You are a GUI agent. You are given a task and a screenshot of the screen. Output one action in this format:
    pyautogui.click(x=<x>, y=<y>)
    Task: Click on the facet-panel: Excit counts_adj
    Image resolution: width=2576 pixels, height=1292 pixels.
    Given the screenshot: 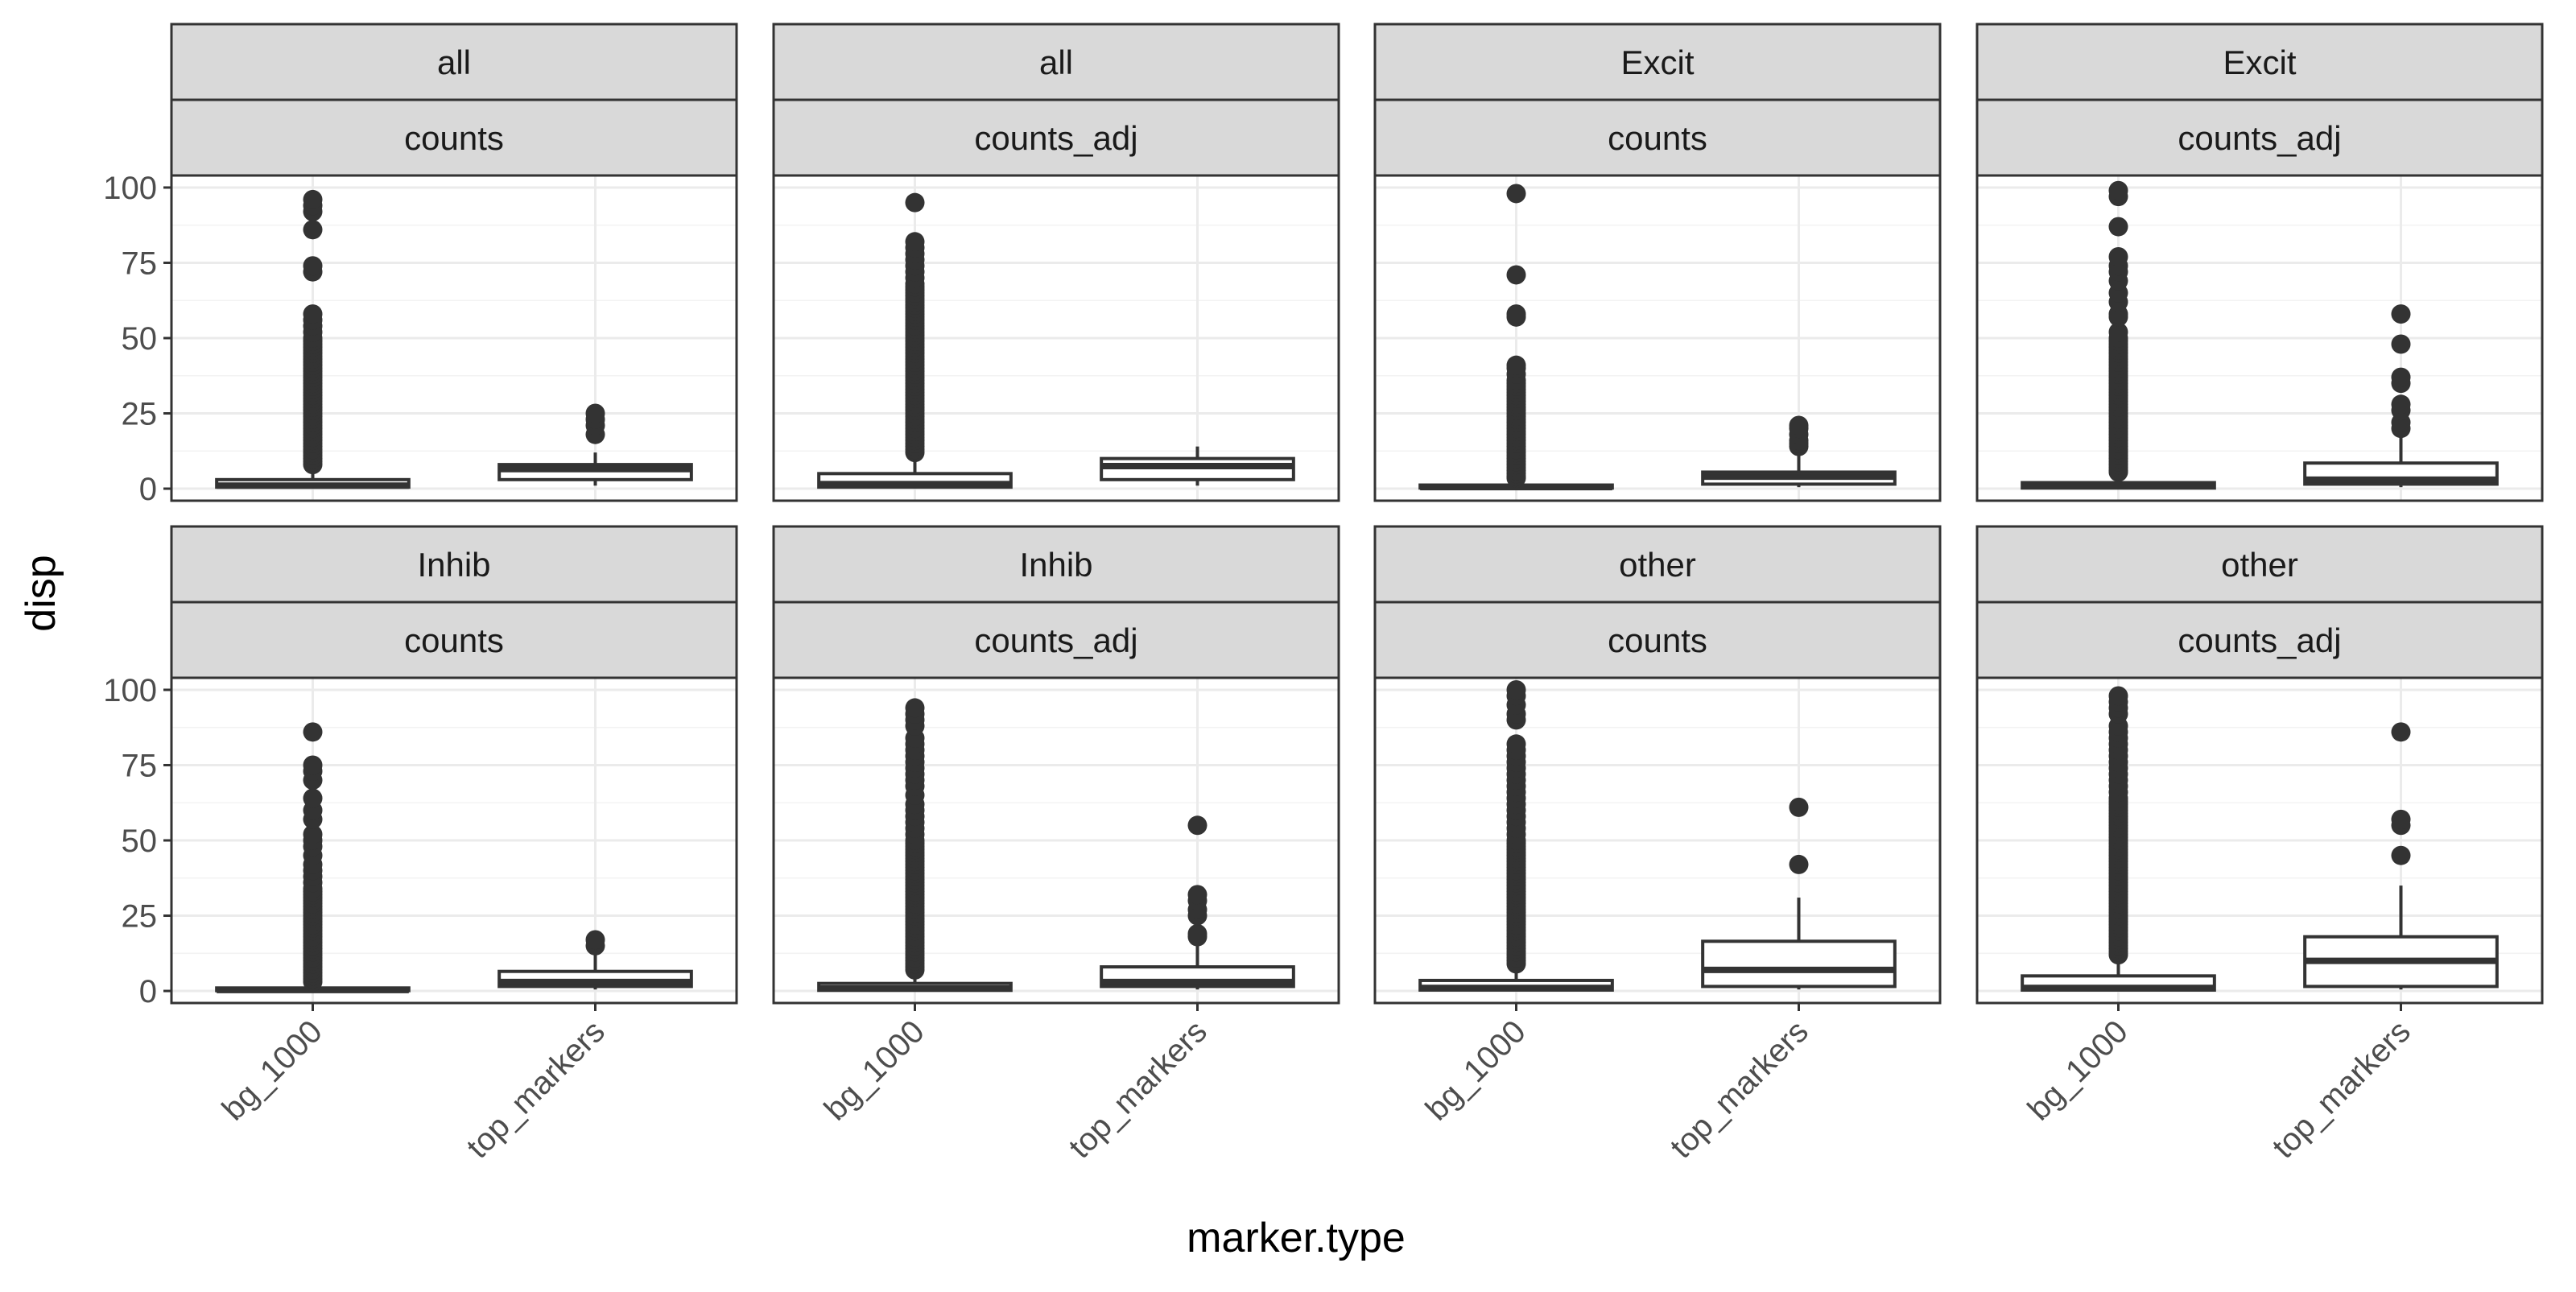 What is the action you would take?
    pyautogui.click(x=2259, y=262)
    